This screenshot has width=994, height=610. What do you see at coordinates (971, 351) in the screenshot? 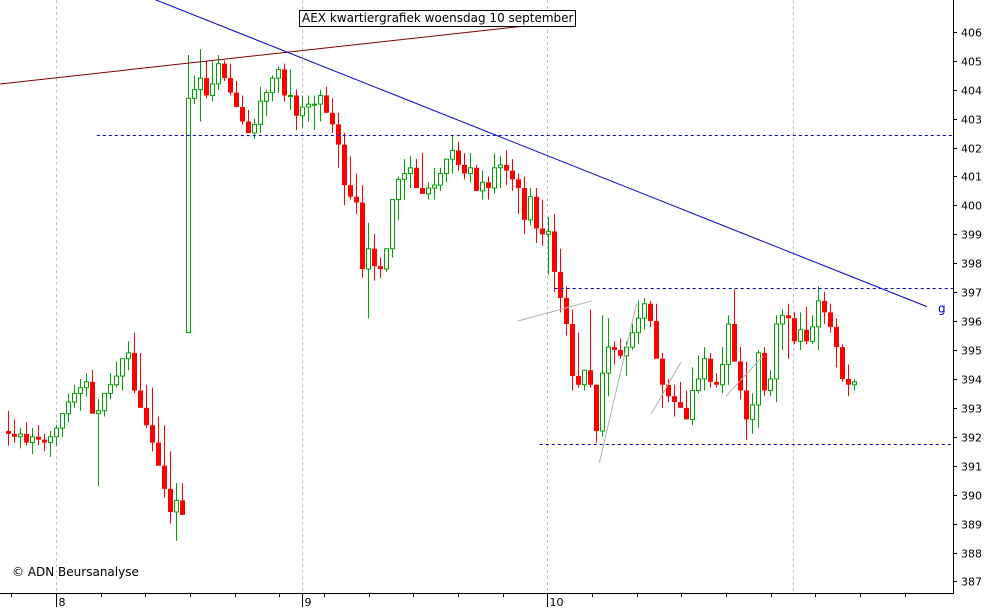
I see `y-tick-label: 395` at bounding box center [971, 351].